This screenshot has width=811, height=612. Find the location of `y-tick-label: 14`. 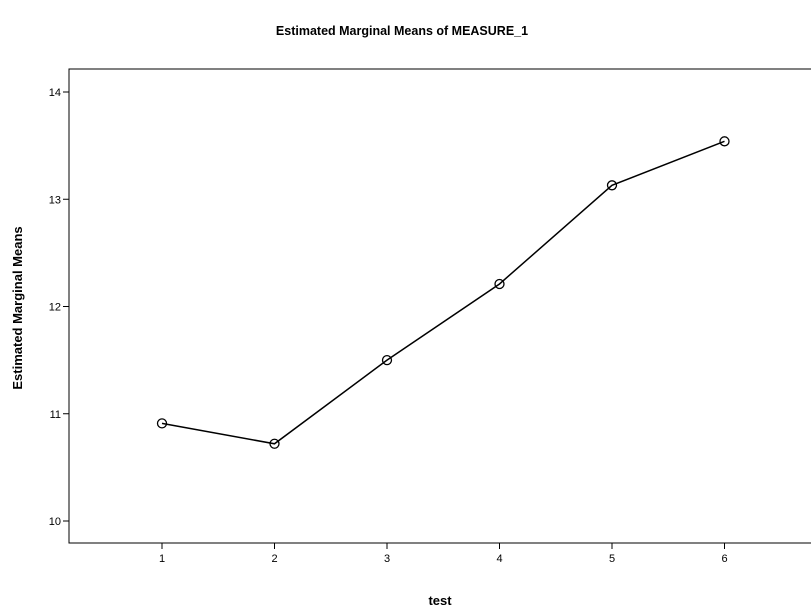

y-tick-label: 14 is located at coordinates (55, 93).